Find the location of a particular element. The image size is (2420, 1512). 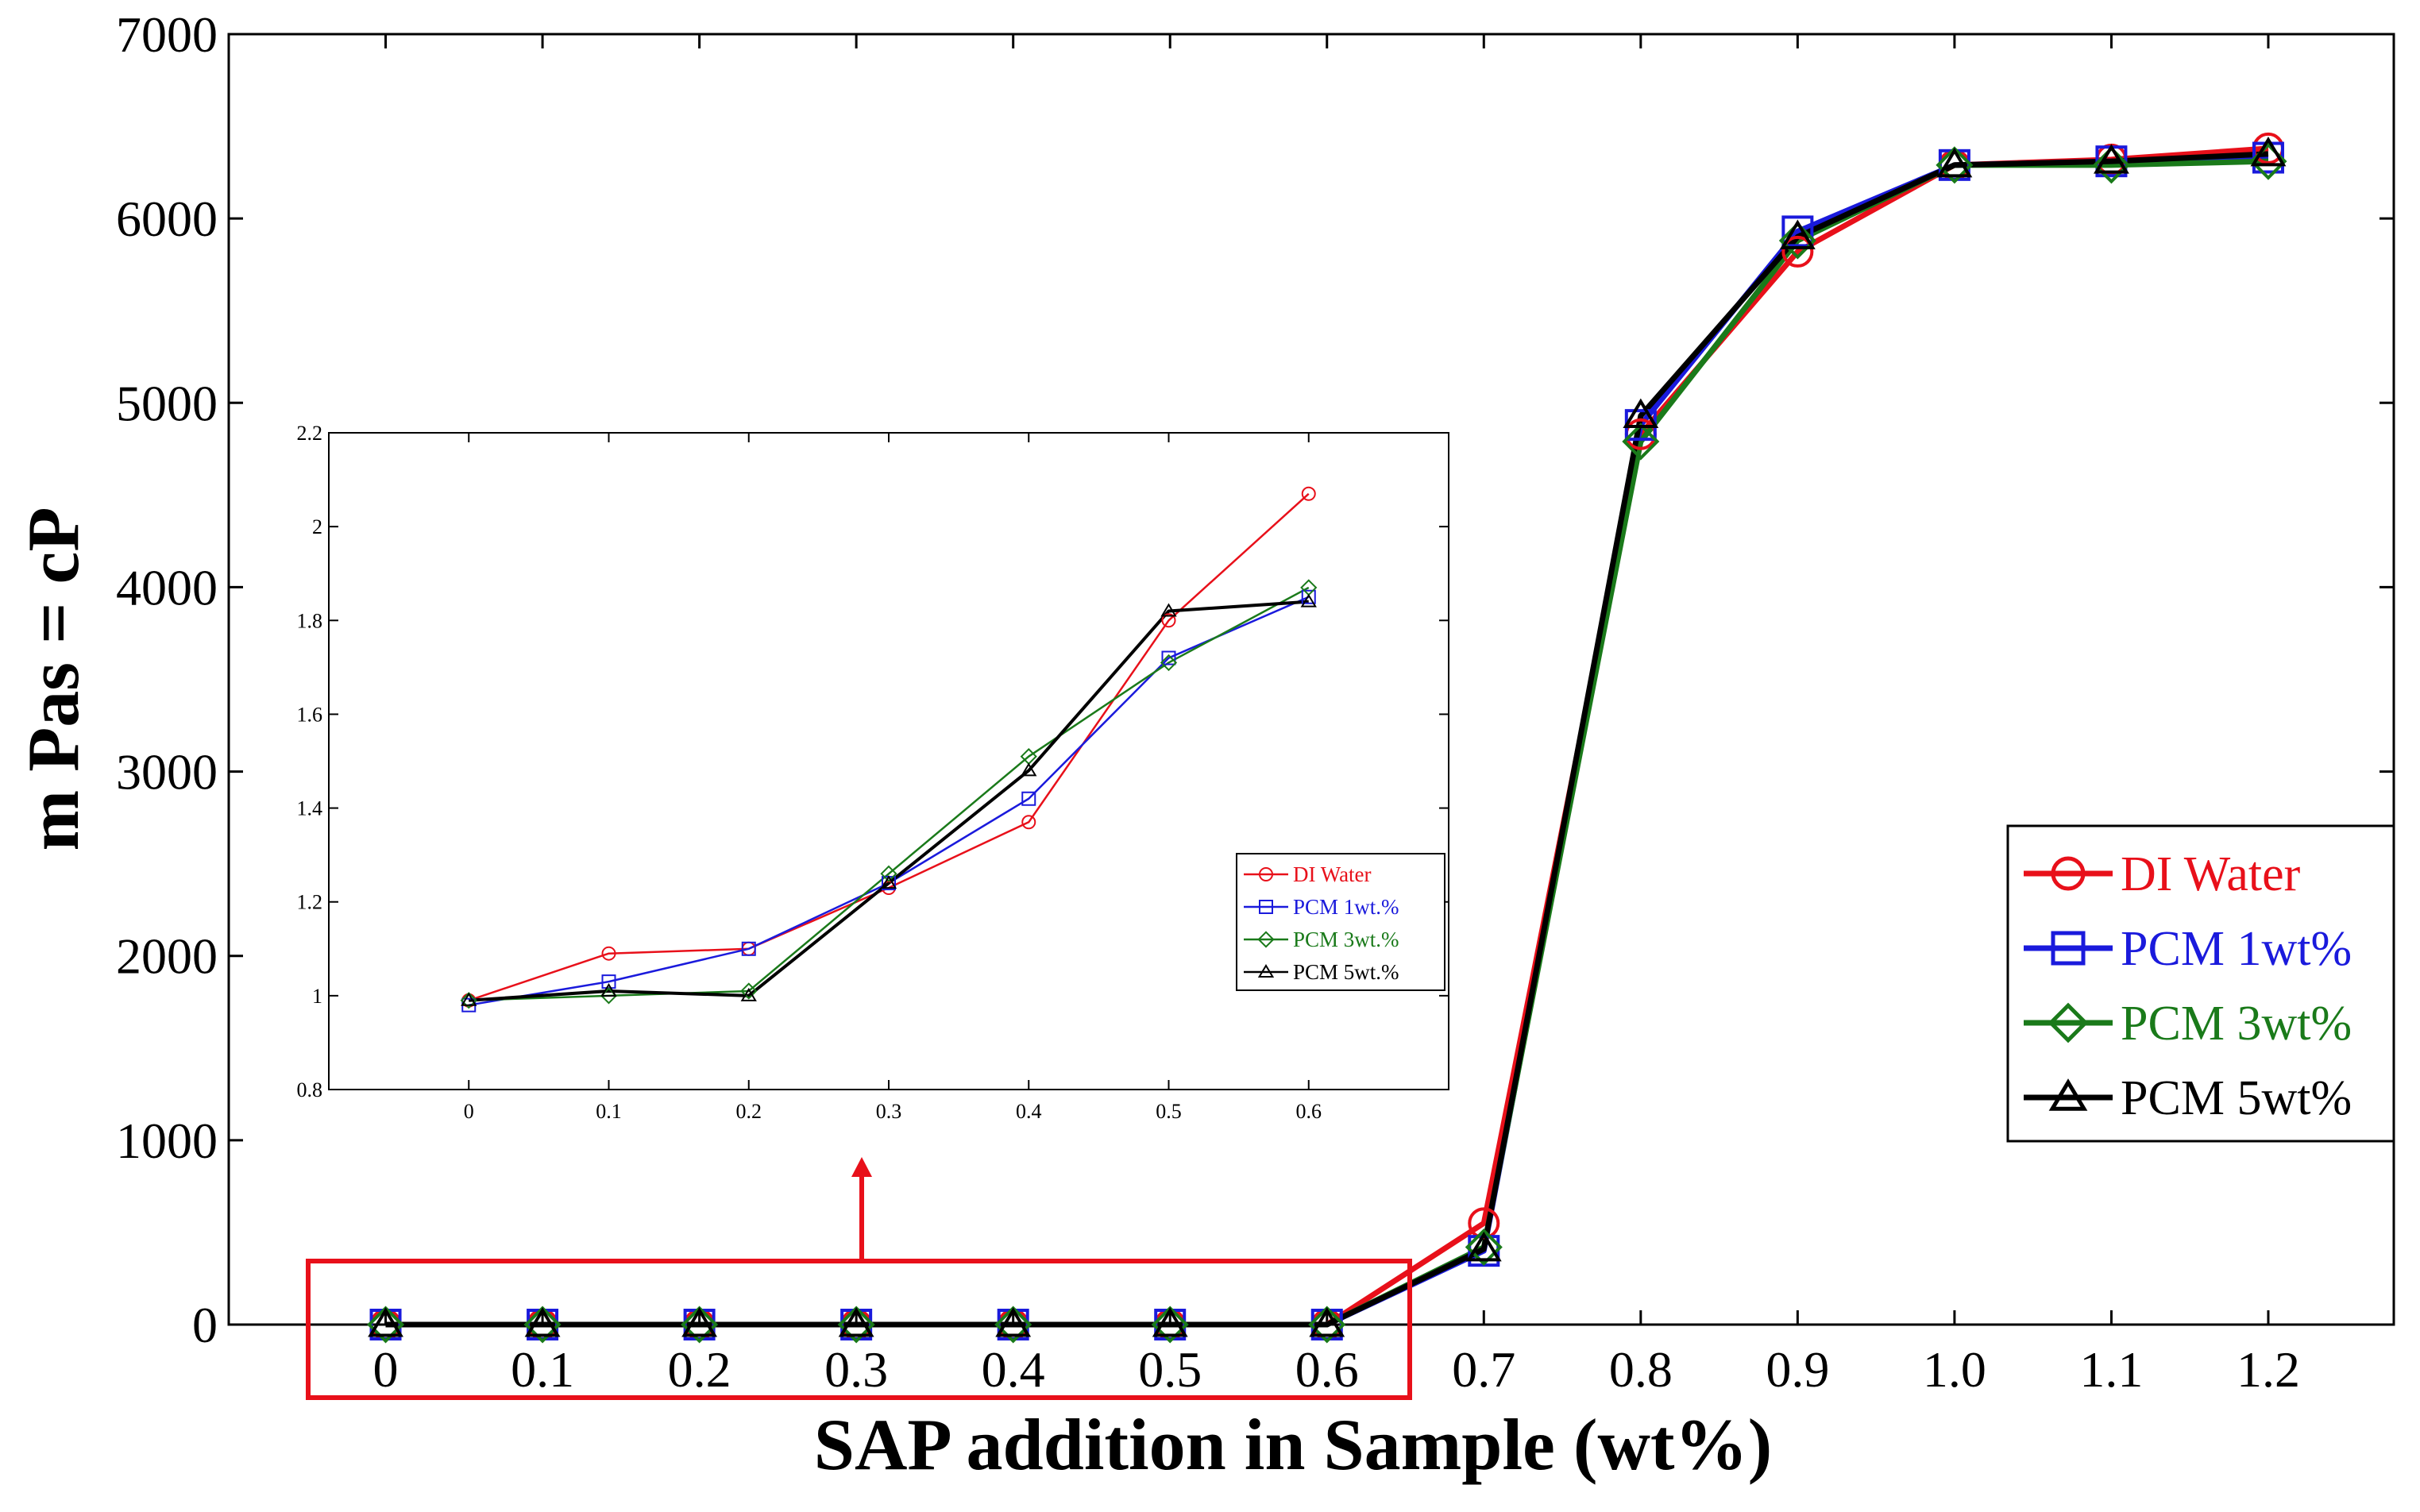

inset-legend-marker-triangle is located at coordinates (1266, 971).